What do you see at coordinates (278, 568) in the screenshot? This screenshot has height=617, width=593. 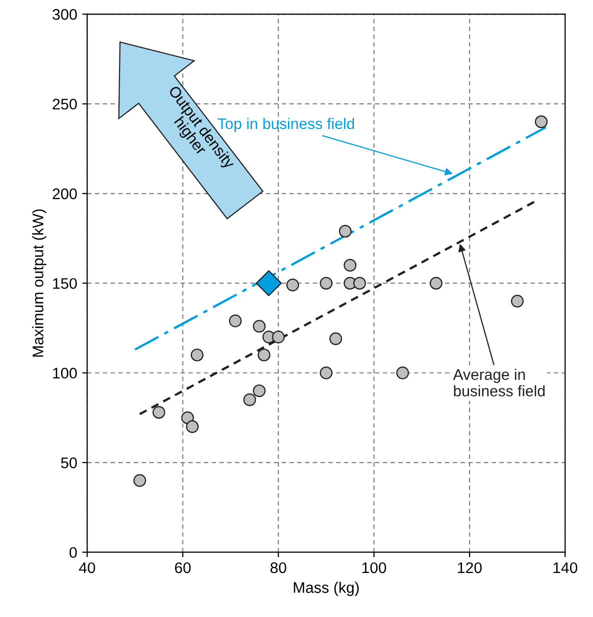 I see `x-tick-label: 80` at bounding box center [278, 568].